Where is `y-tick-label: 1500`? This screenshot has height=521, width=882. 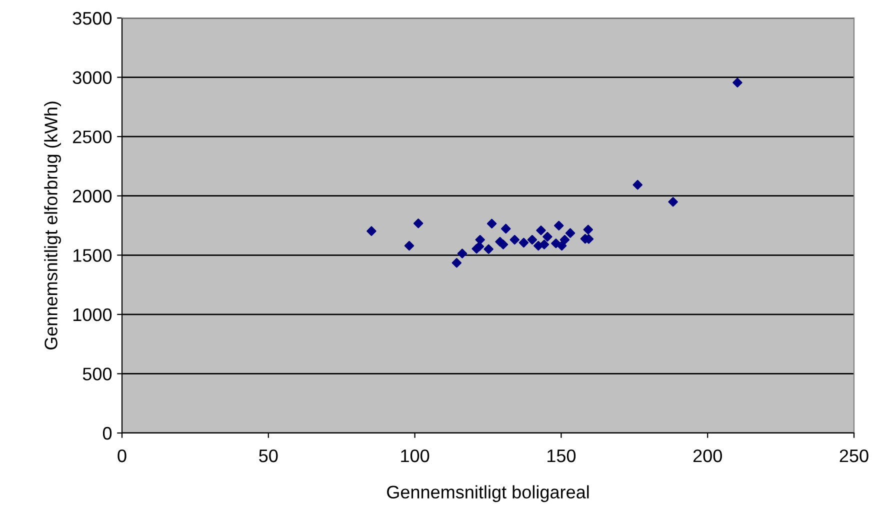
y-tick-label: 1500 is located at coordinates (92, 255).